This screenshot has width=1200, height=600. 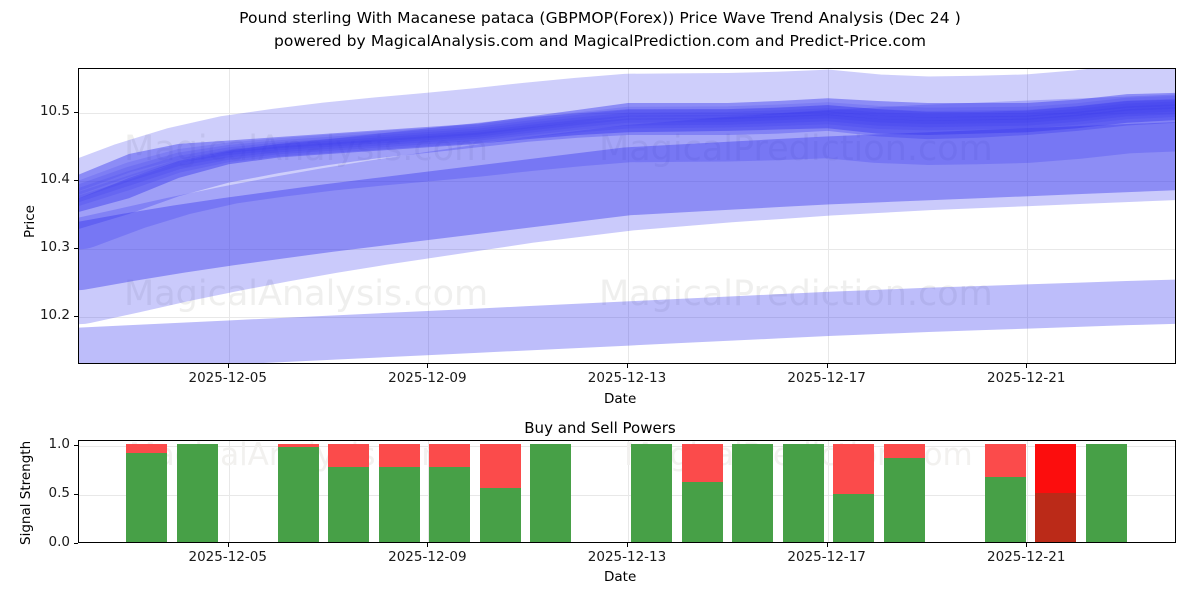 What do you see at coordinates (54, 111) in the screenshot?
I see `price-ytick-3: 10.5` at bounding box center [54, 111].